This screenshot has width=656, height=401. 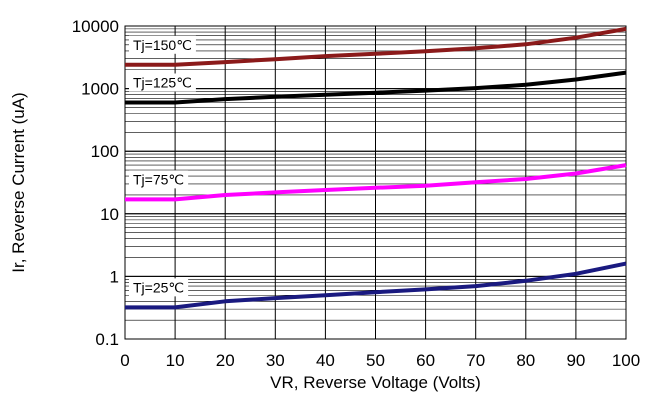 What do you see at coordinates (575, 360) in the screenshot?
I see `x-tick-label: 90` at bounding box center [575, 360].